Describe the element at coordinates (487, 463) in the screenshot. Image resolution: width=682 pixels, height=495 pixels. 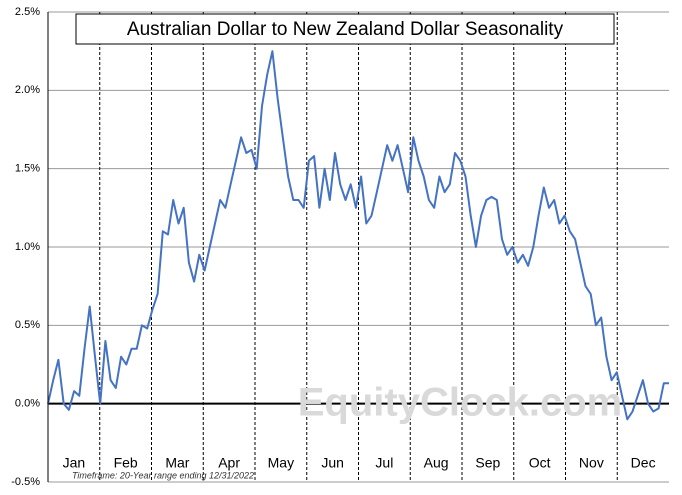
I see `x-tick-label: Sep` at that location.